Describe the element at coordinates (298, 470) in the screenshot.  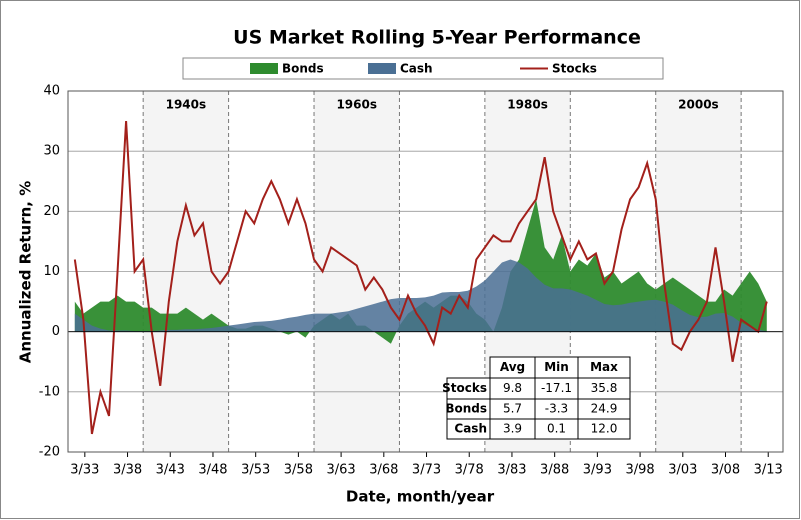
I see `x-tick-label: 3/58` at that location.